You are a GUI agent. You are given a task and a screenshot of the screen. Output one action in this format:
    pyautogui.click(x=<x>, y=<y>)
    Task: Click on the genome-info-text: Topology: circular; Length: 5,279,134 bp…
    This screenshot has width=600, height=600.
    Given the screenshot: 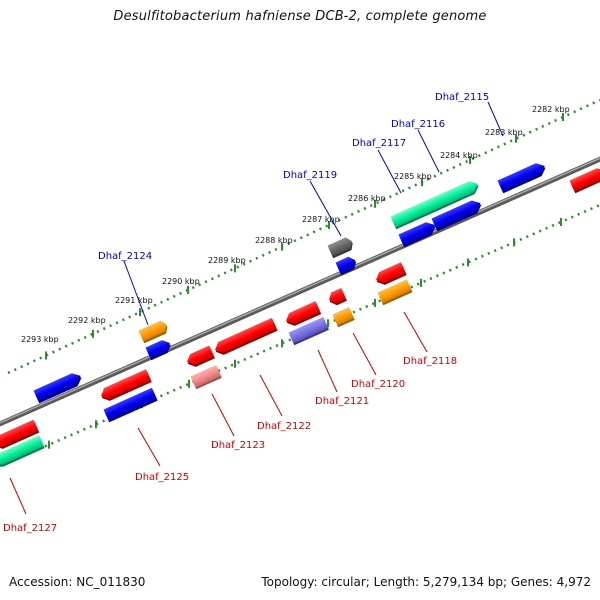 What is the action you would take?
    pyautogui.click(x=426, y=582)
    